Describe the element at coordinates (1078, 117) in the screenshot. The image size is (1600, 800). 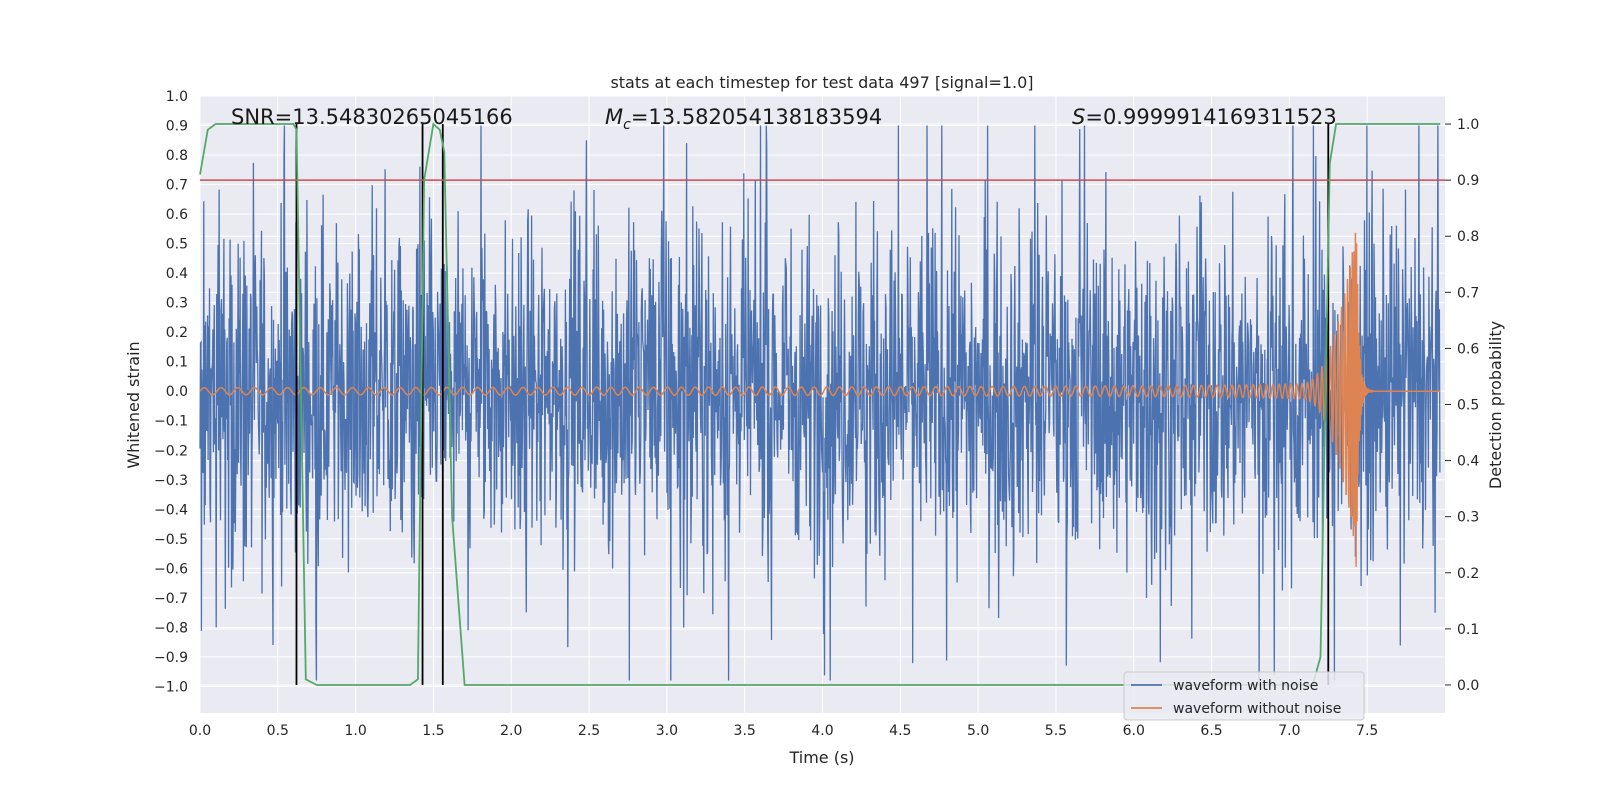
I see `s-symbol: S` at that location.